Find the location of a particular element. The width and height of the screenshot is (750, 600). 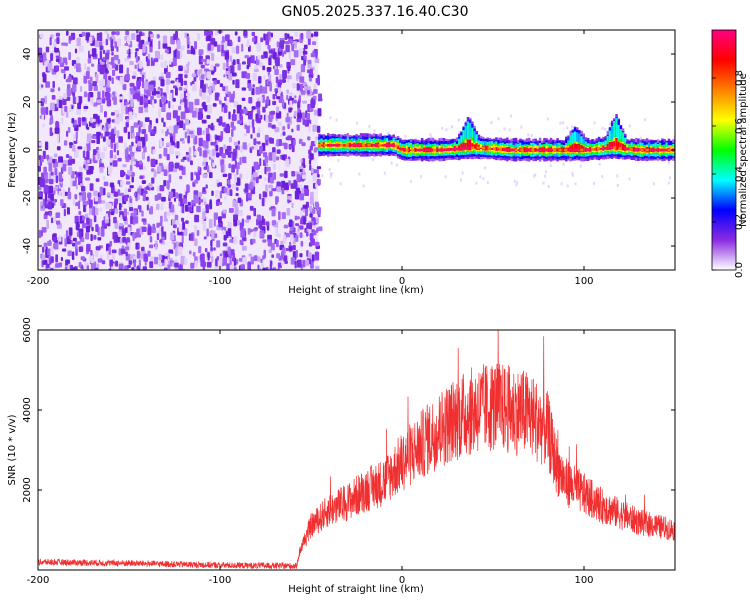

snr-xlabel: Height of straight line (km) is located at coordinates (356, 589).